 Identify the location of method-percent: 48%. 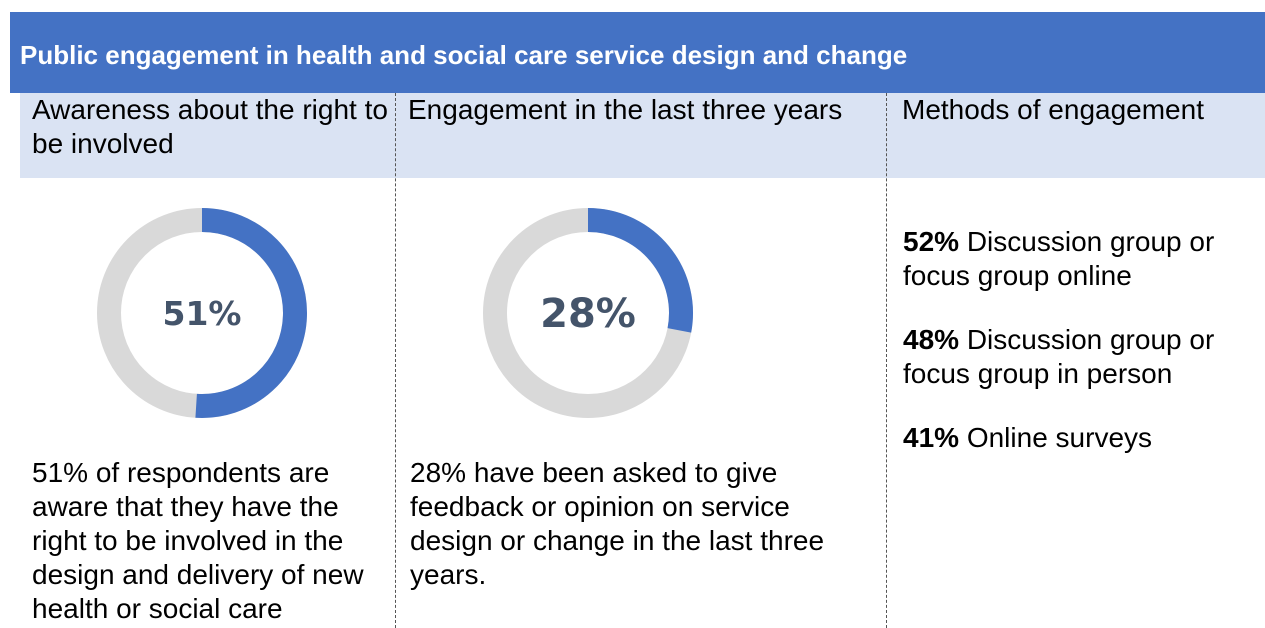
(931, 339).